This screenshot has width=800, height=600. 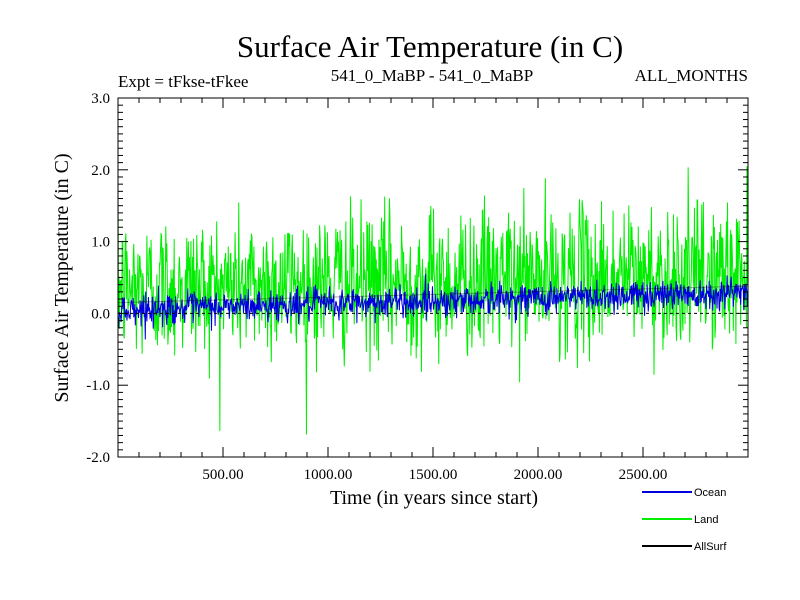 I want to click on y-tick-label: 3.0, so click(x=100, y=99).